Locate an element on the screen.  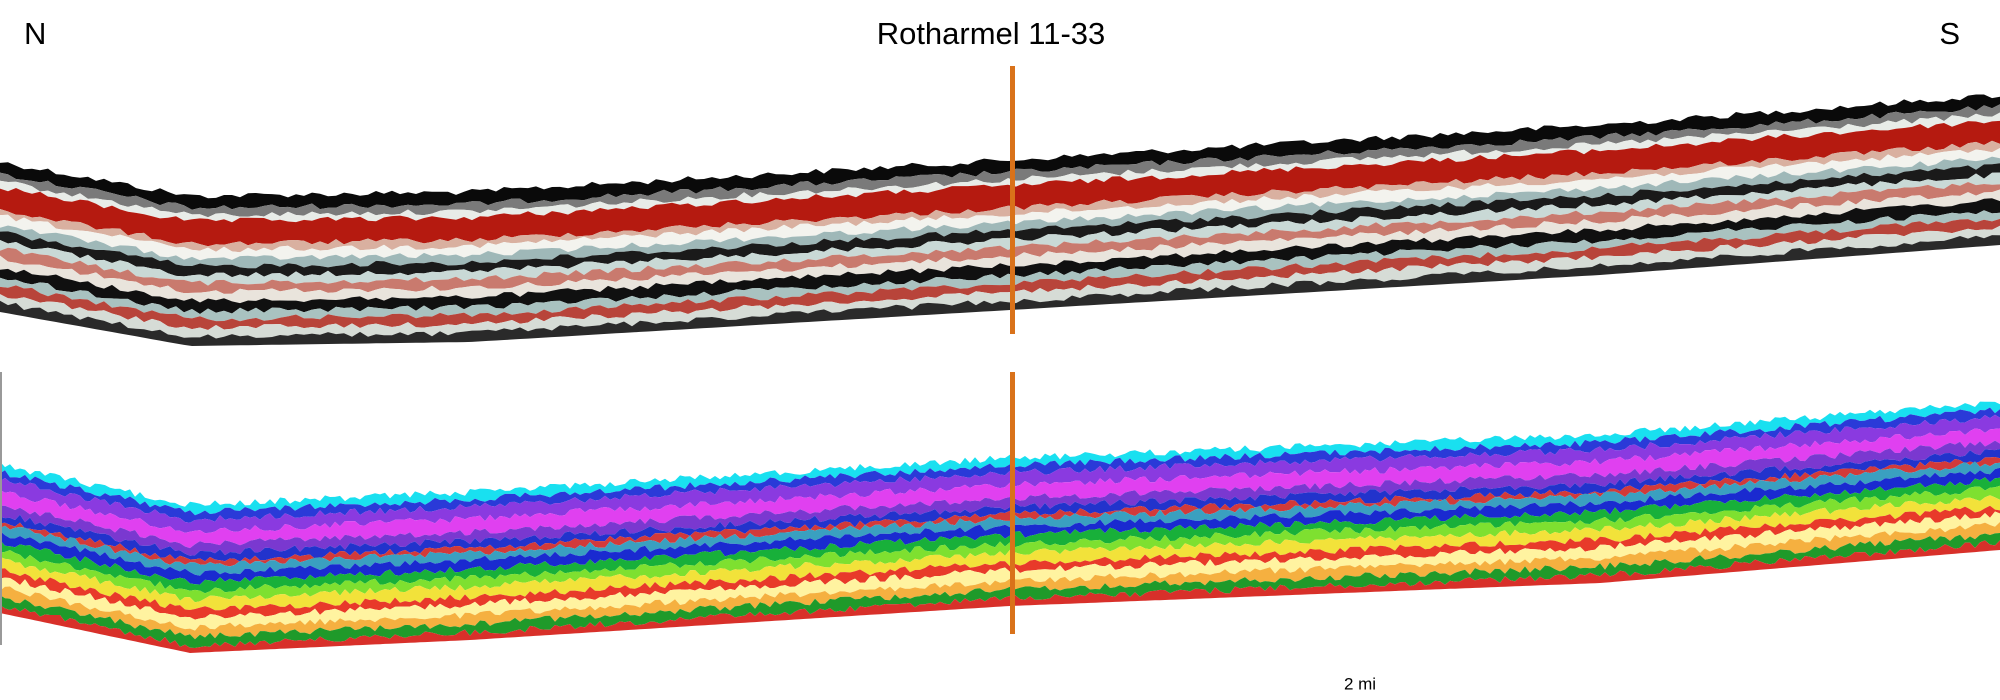
south-label: S is located at coordinates (1949, 33).